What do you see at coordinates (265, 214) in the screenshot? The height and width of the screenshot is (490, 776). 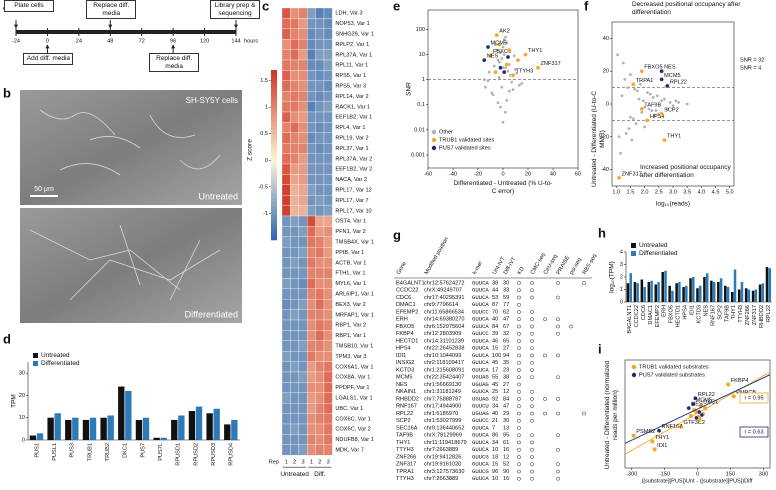 I see `colorbar-tick-label: -1` at bounding box center [265, 214].